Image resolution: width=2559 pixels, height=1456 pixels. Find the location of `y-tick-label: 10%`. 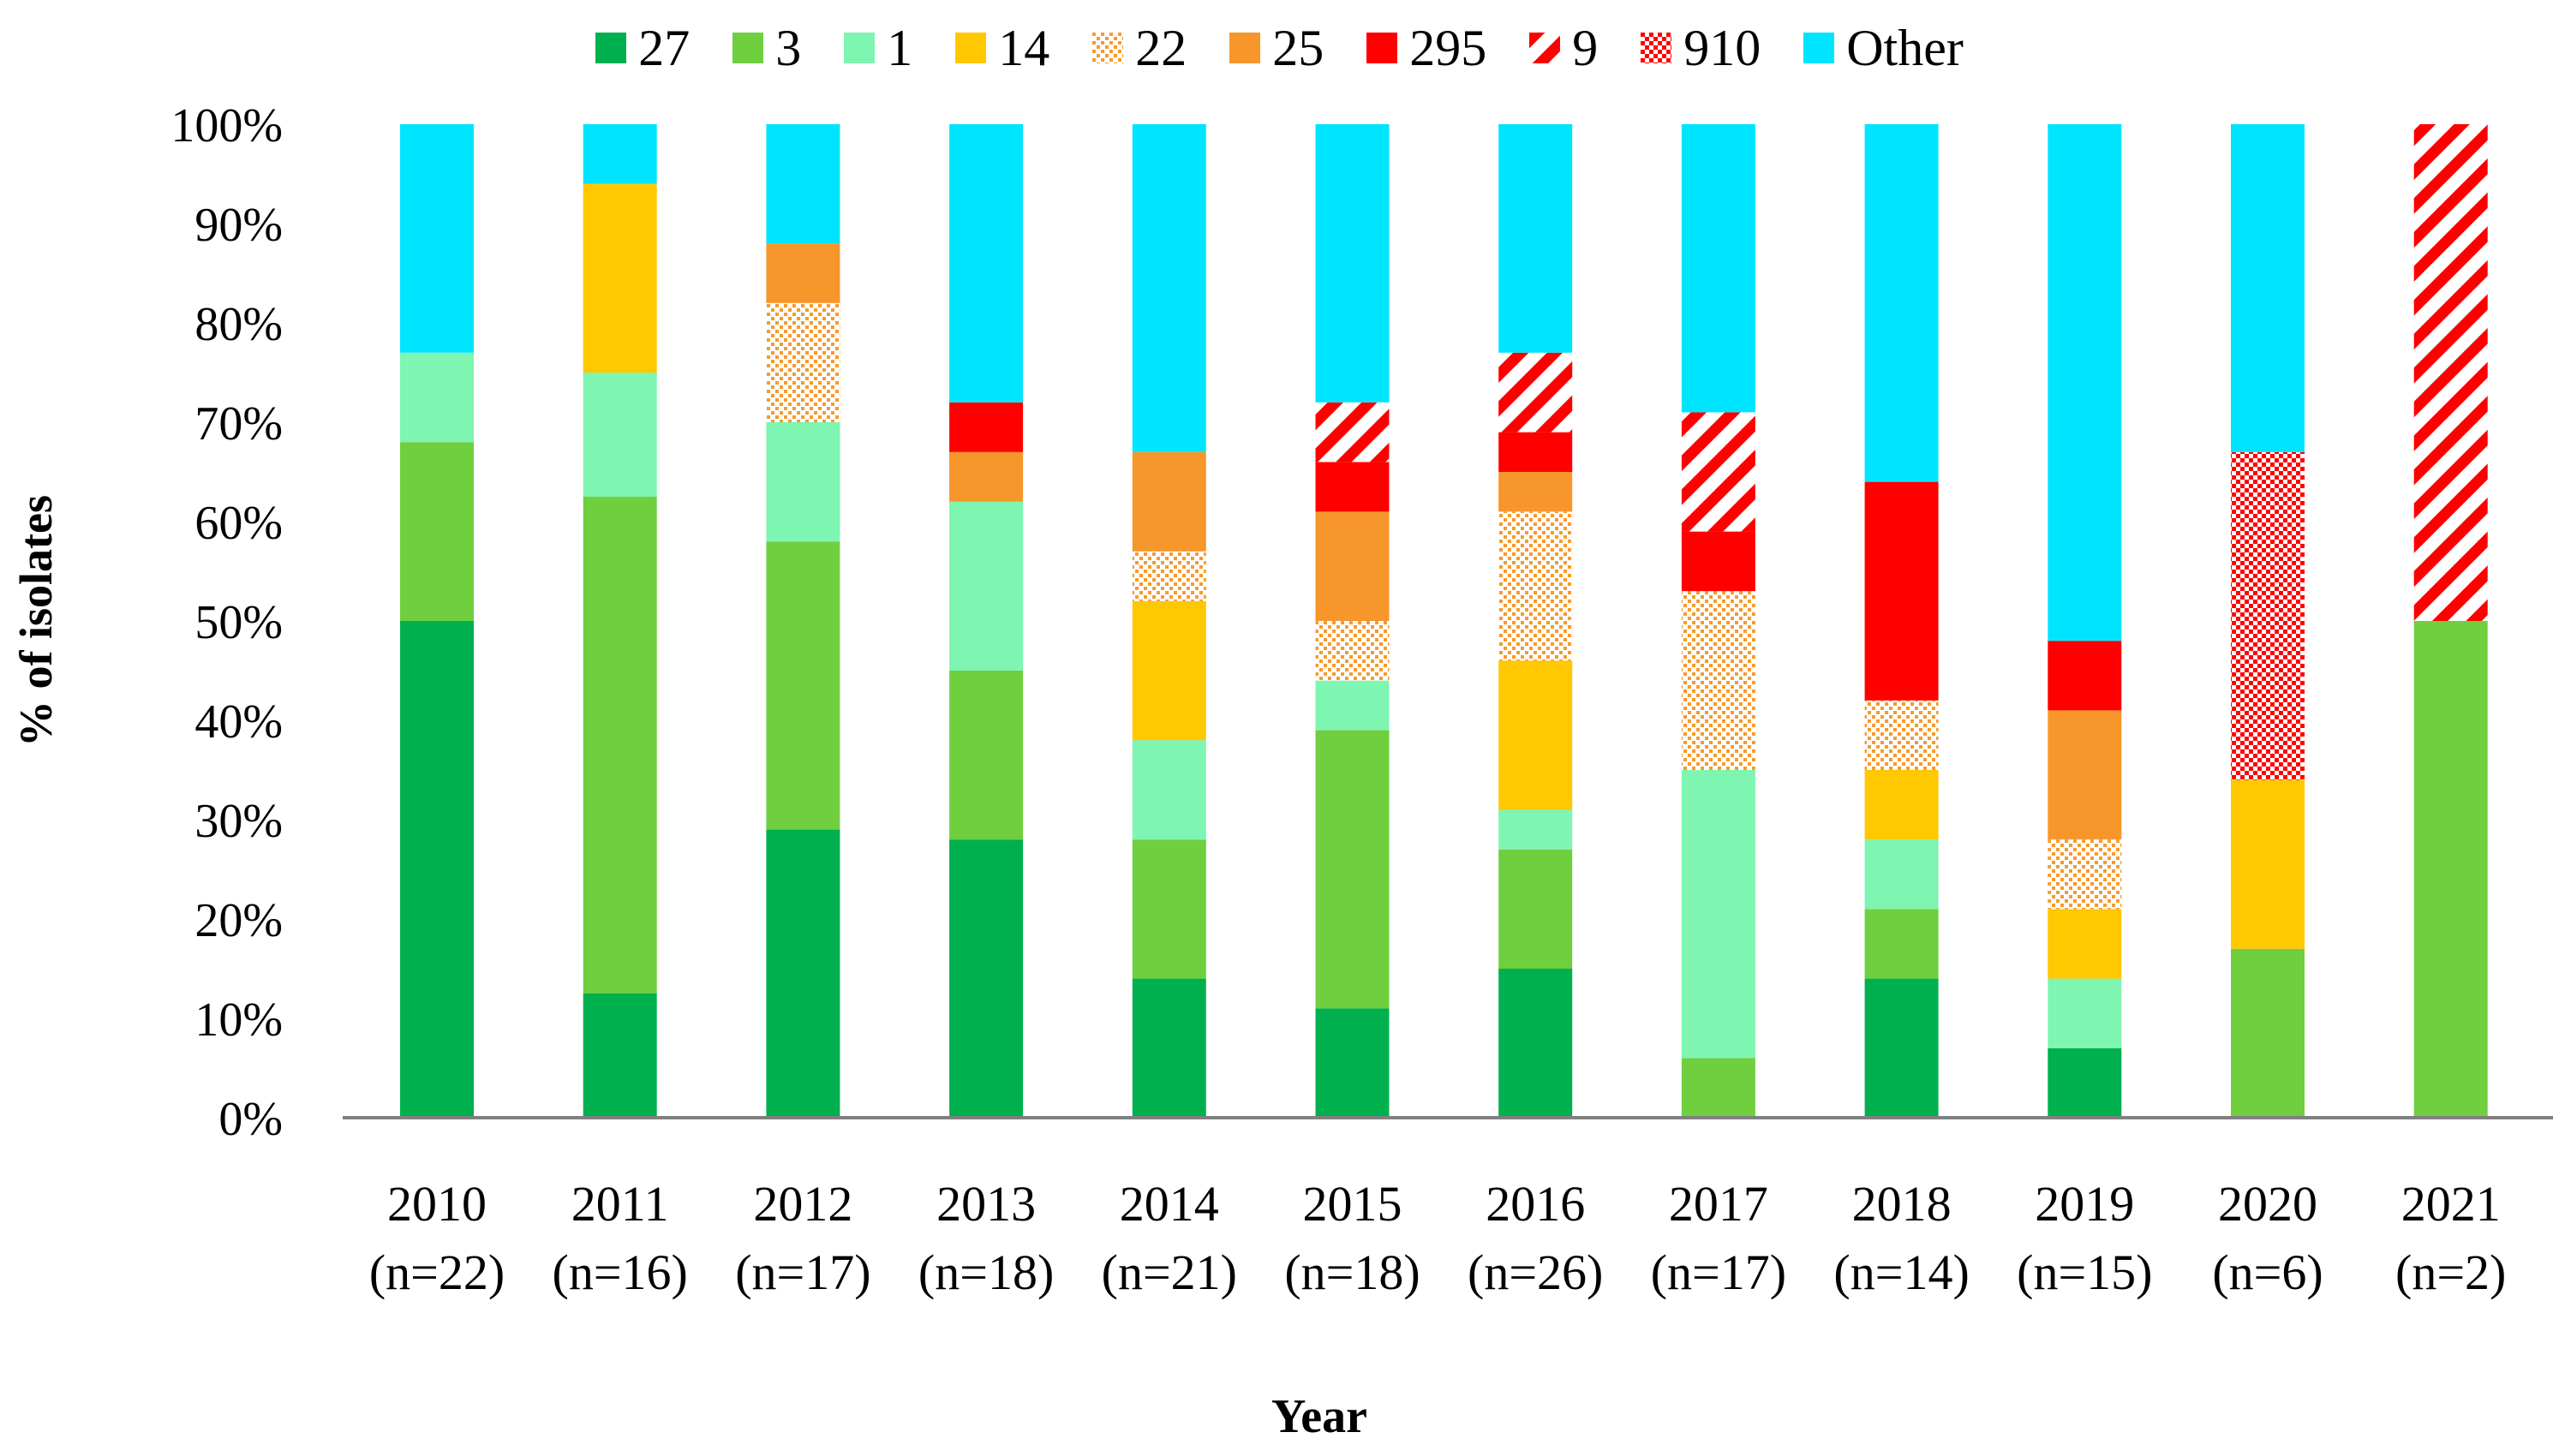

y-tick-label: 10% is located at coordinates (238, 1020).